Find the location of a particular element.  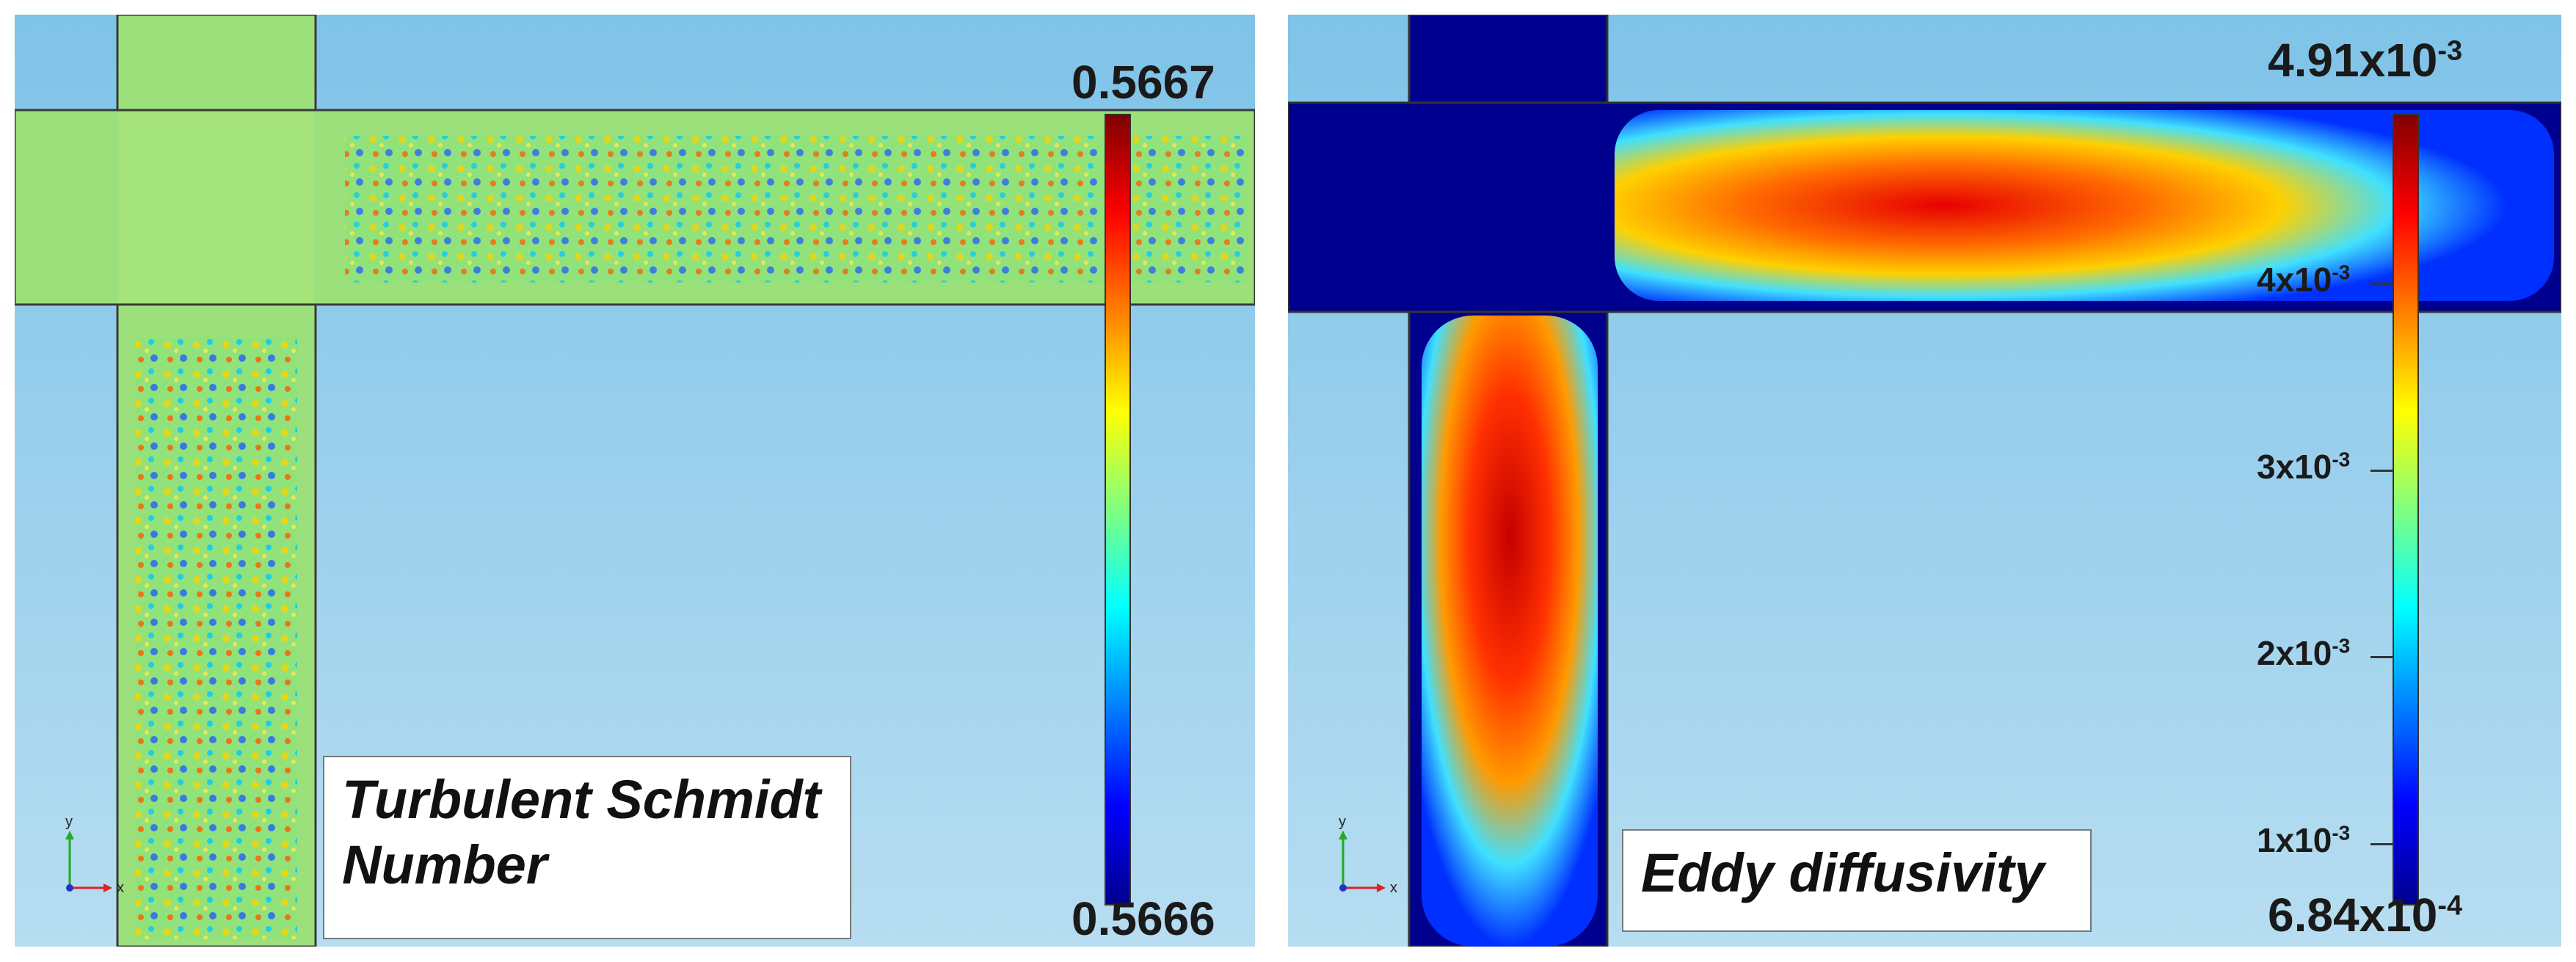

eddy-colorbar-tick-label: 2x10⁻³ is located at coordinates (2304, 653).